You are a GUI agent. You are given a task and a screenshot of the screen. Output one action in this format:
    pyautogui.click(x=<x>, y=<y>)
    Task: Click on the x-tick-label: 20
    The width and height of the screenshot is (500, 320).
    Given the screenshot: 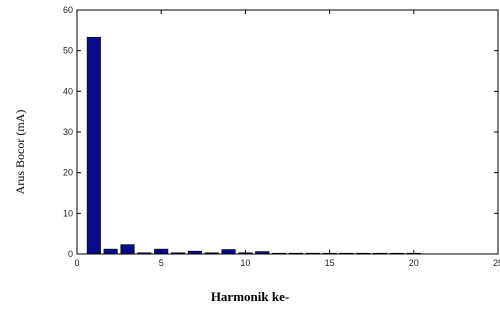 What is the action you would take?
    pyautogui.click(x=414, y=263)
    